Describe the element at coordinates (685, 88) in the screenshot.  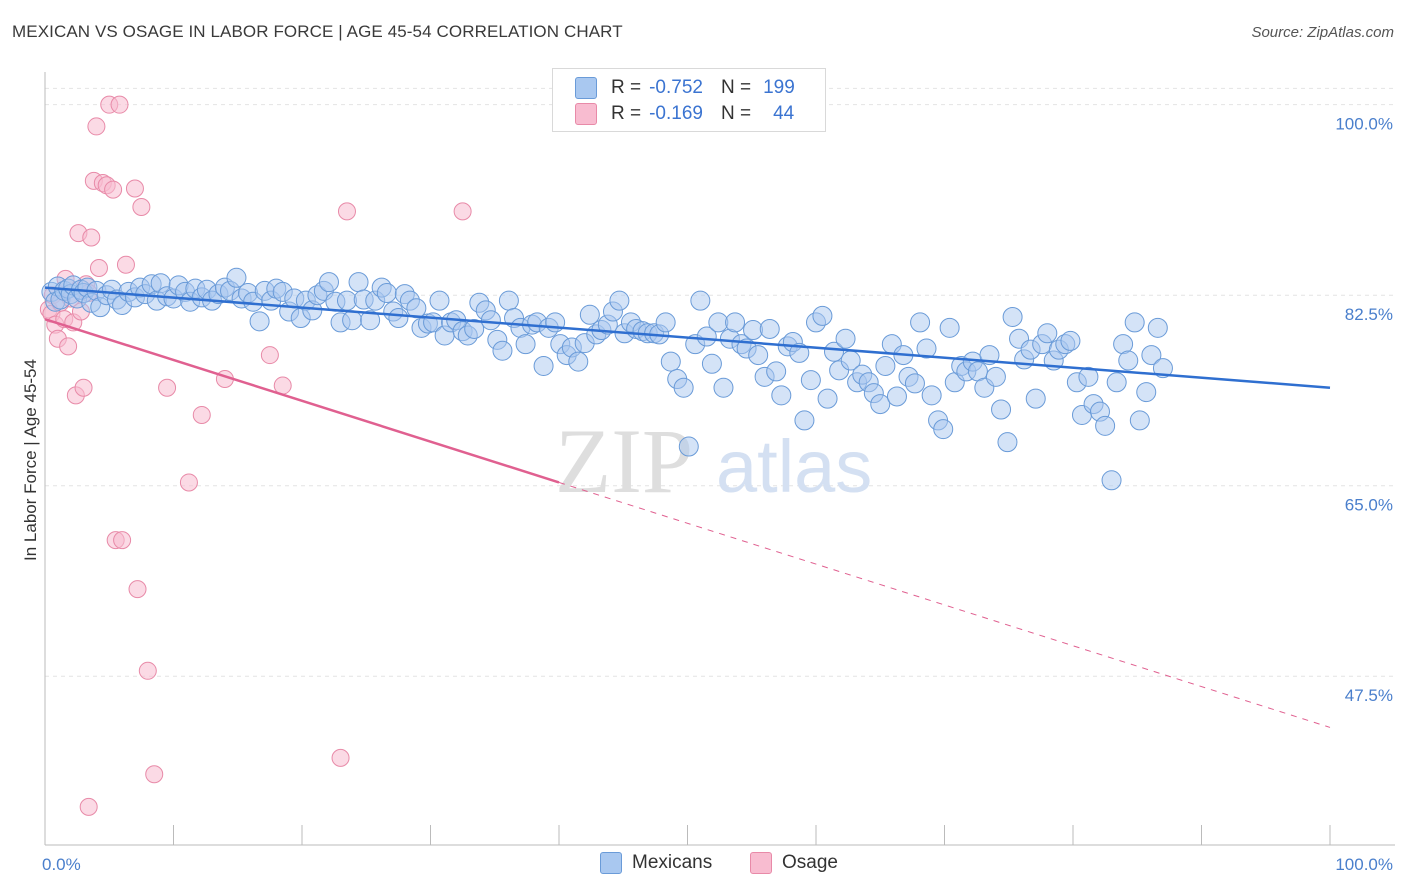
I see `legend-row-mexicans: R = -0.752 N = 199` at that location.